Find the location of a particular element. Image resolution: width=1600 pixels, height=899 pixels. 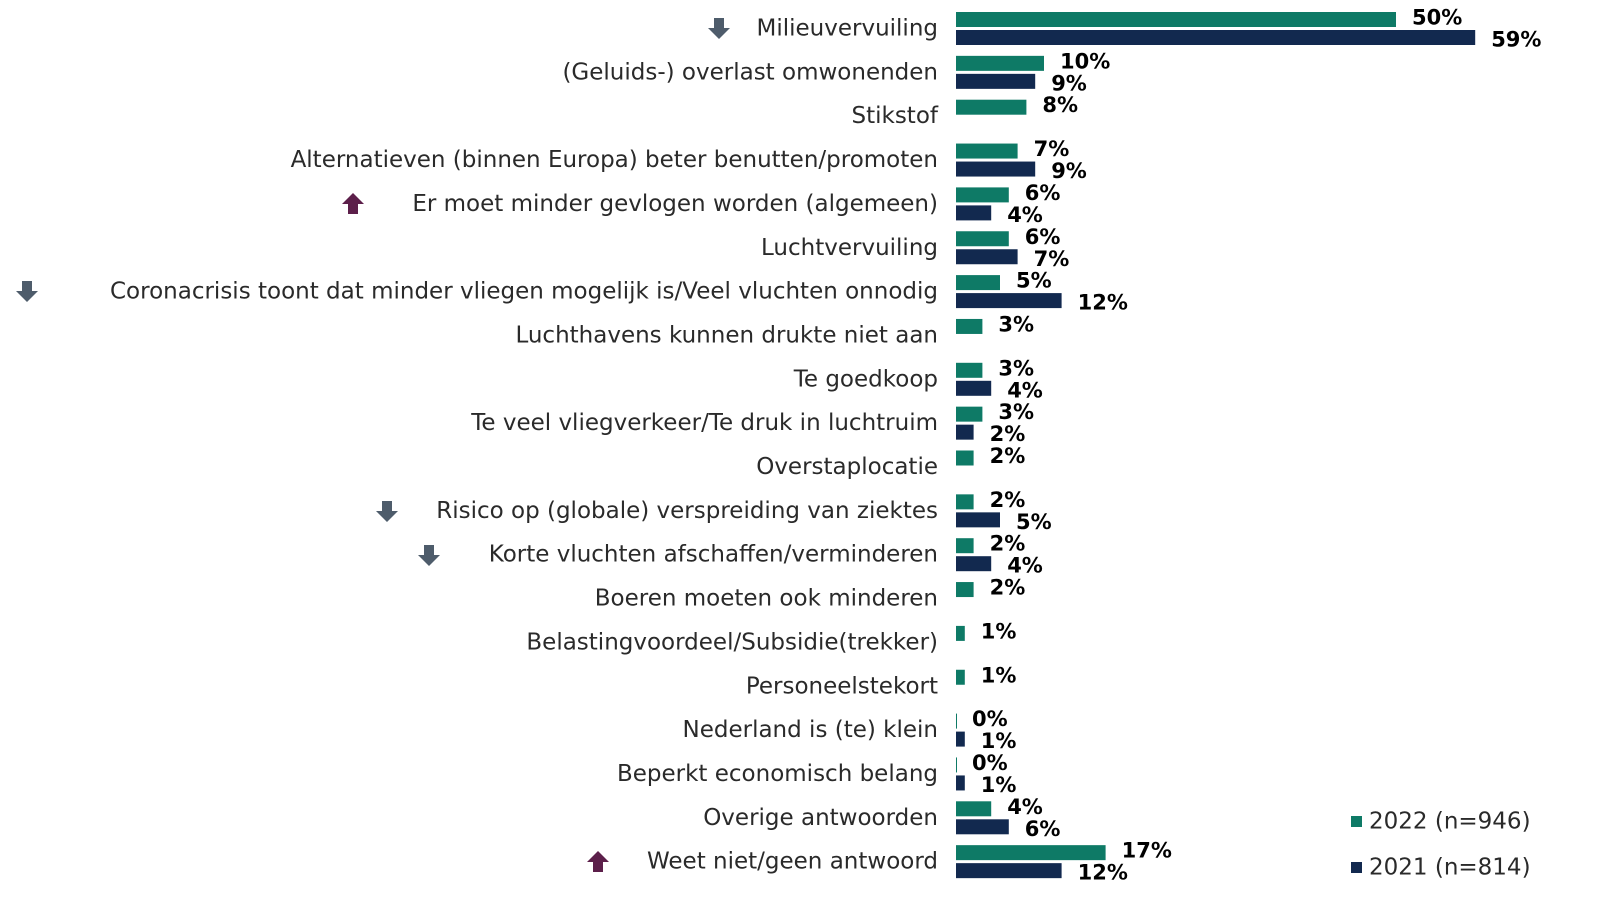

category-label: Weet niet/geen antwoord is located at coordinates (792, 862).